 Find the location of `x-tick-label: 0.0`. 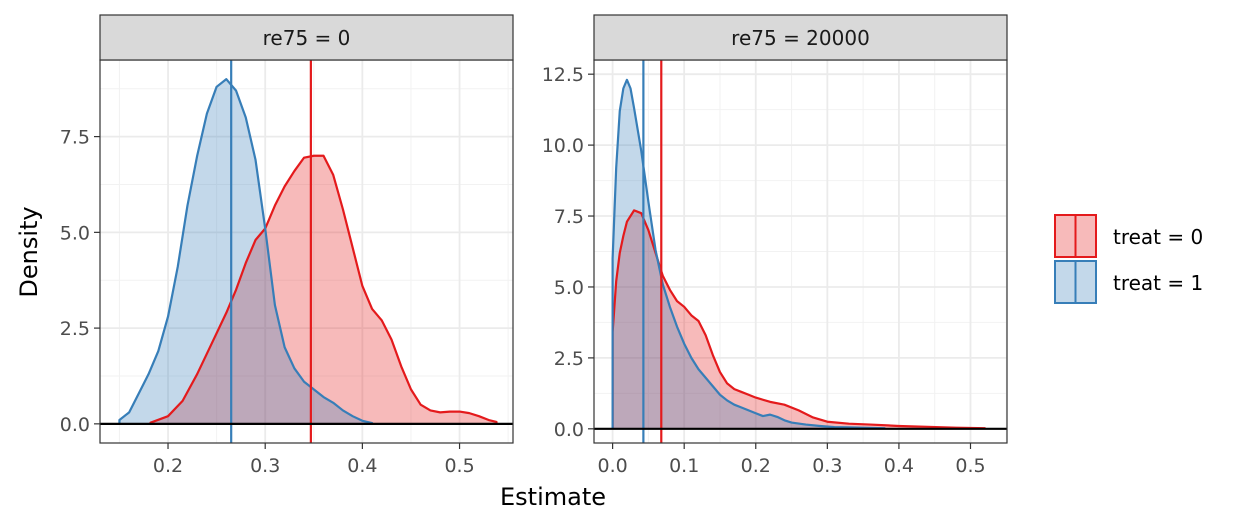

x-tick-label: 0.0 is located at coordinates (613, 466).